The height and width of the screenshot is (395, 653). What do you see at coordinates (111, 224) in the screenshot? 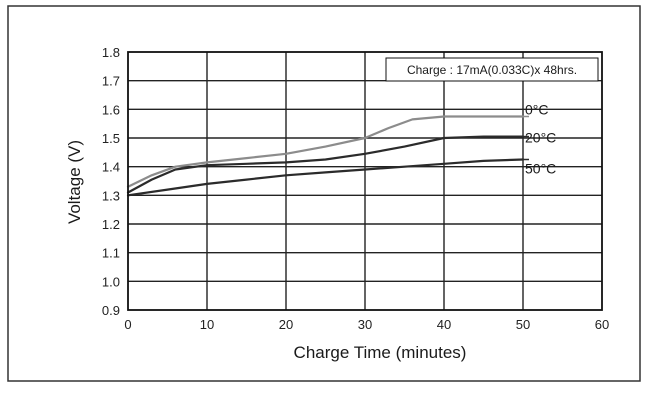
I see `y-tick-label: 1.2` at bounding box center [111, 224].